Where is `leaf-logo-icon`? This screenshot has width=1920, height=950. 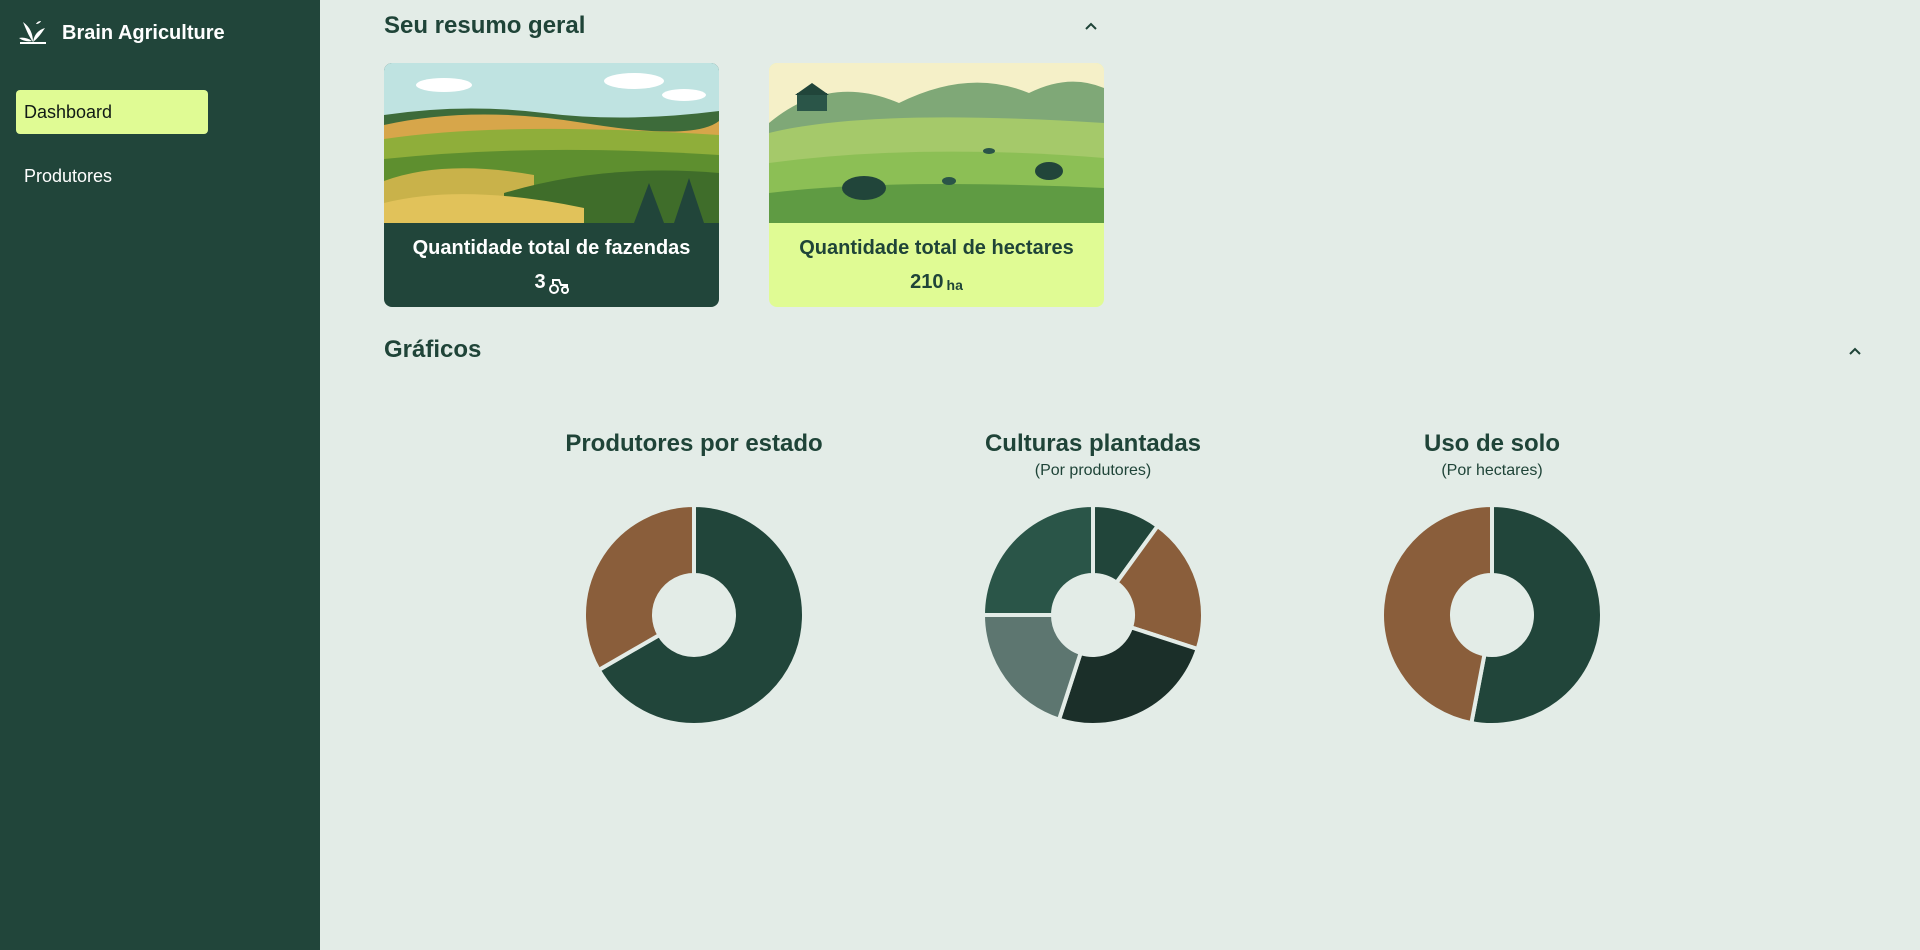 leaf-logo-icon is located at coordinates (32, 32).